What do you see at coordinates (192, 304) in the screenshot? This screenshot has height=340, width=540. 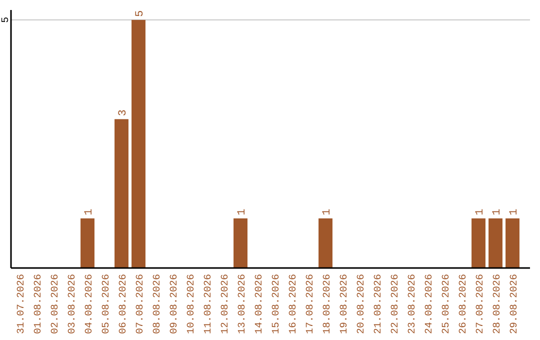 I see `x-tick-label: 10.08.2026` at bounding box center [192, 304].